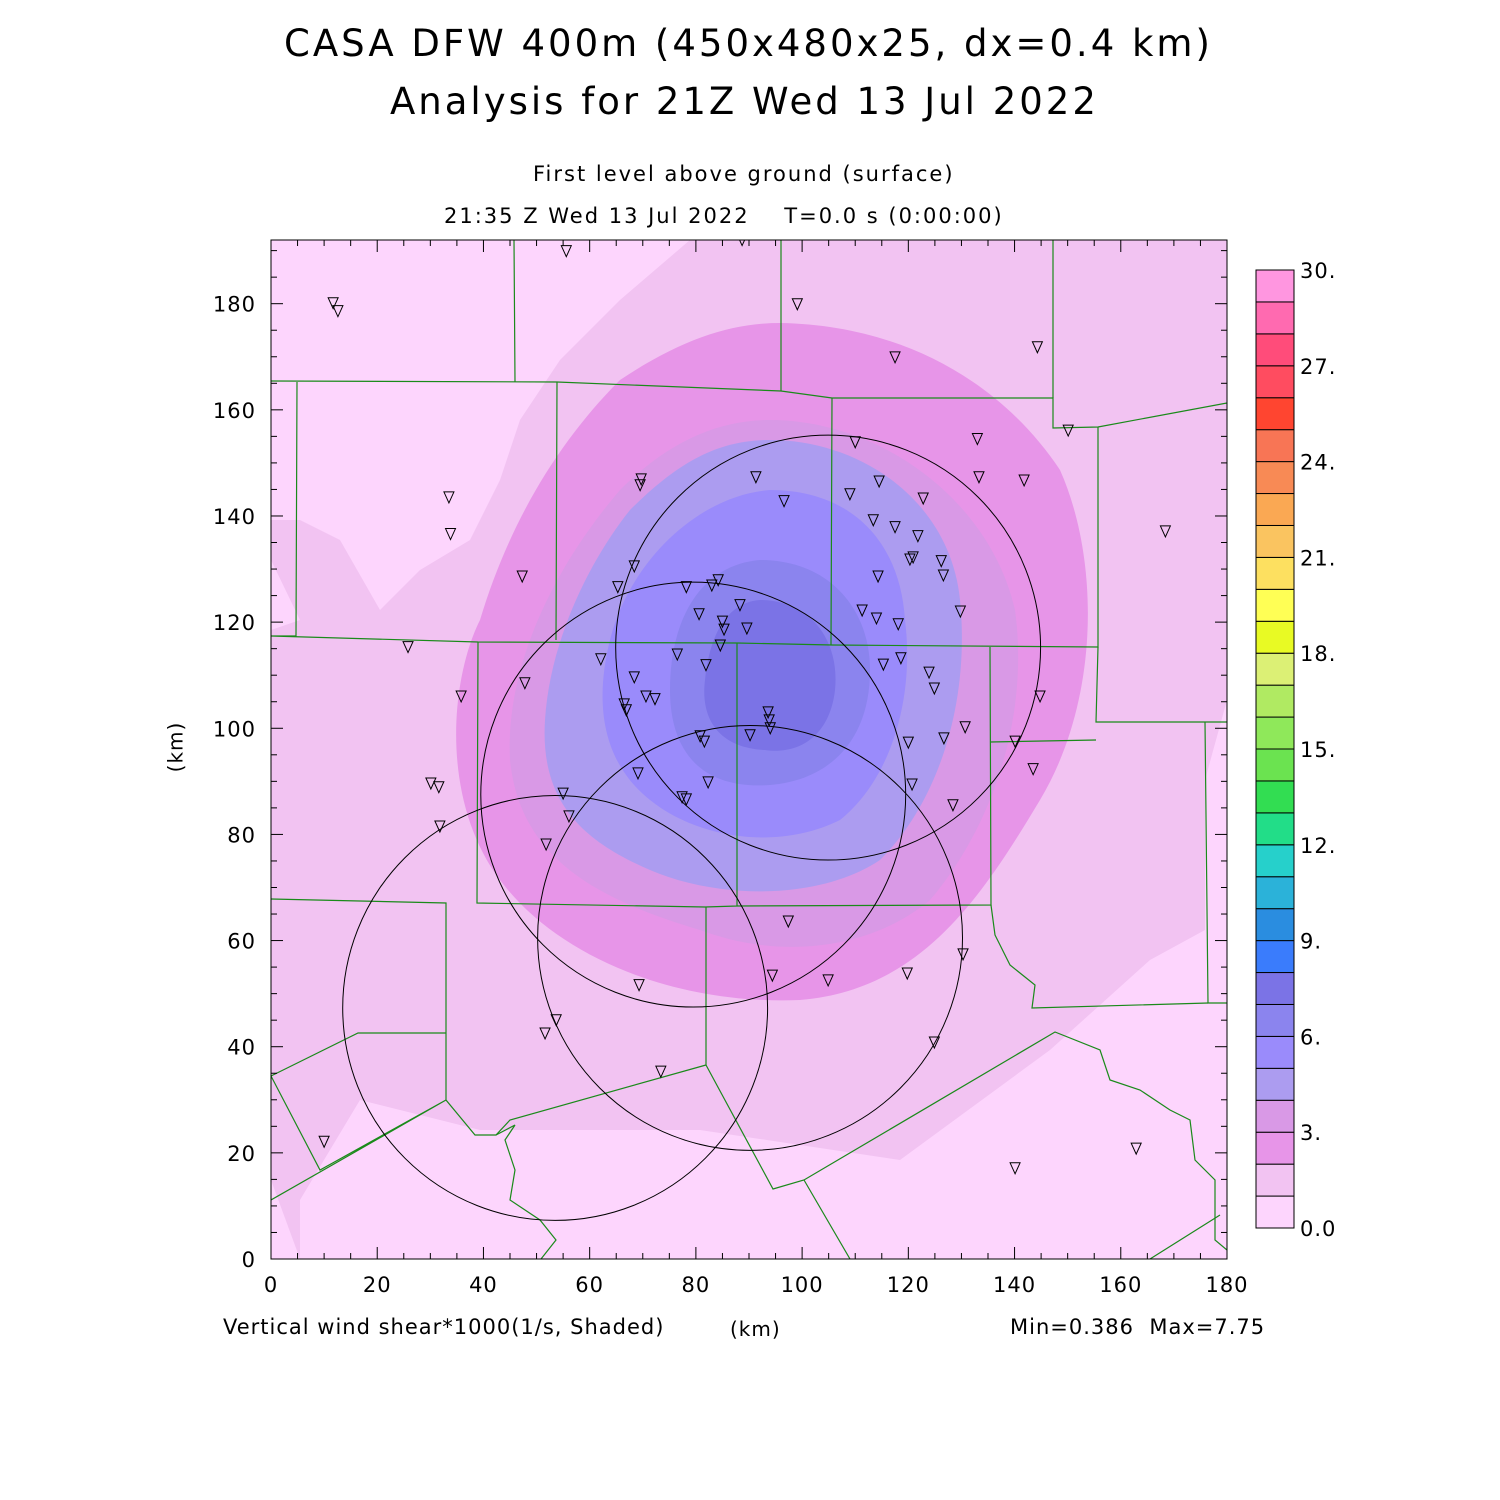 This screenshot has height=1500, width=1500. What do you see at coordinates (748, 43) in the screenshot?
I see `chart-title: CASA DFW 400m (450x480x25, dx=0.4 km)` at bounding box center [748, 43].